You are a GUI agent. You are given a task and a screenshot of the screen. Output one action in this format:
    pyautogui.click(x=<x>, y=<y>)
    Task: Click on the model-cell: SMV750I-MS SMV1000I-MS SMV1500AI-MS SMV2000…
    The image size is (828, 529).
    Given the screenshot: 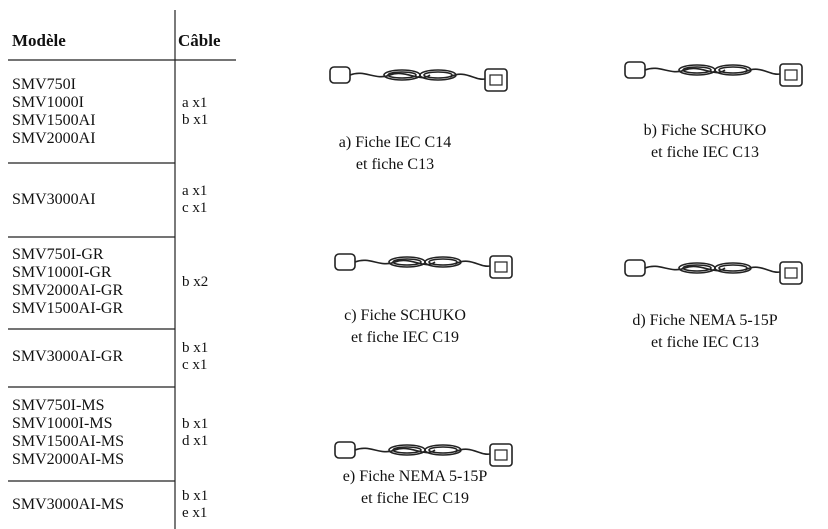 What is the action you would take?
    pyautogui.click(x=93, y=433)
    